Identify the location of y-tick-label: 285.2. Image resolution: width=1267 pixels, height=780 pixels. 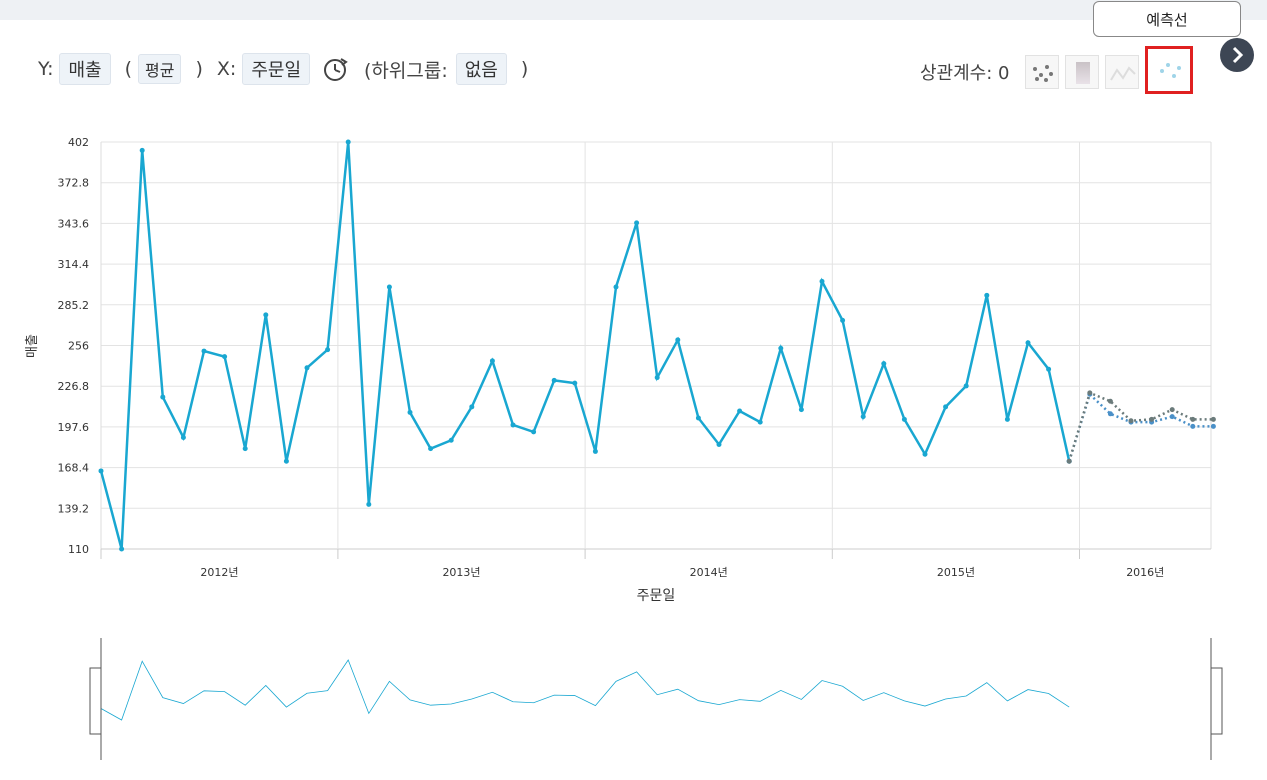
(74, 305).